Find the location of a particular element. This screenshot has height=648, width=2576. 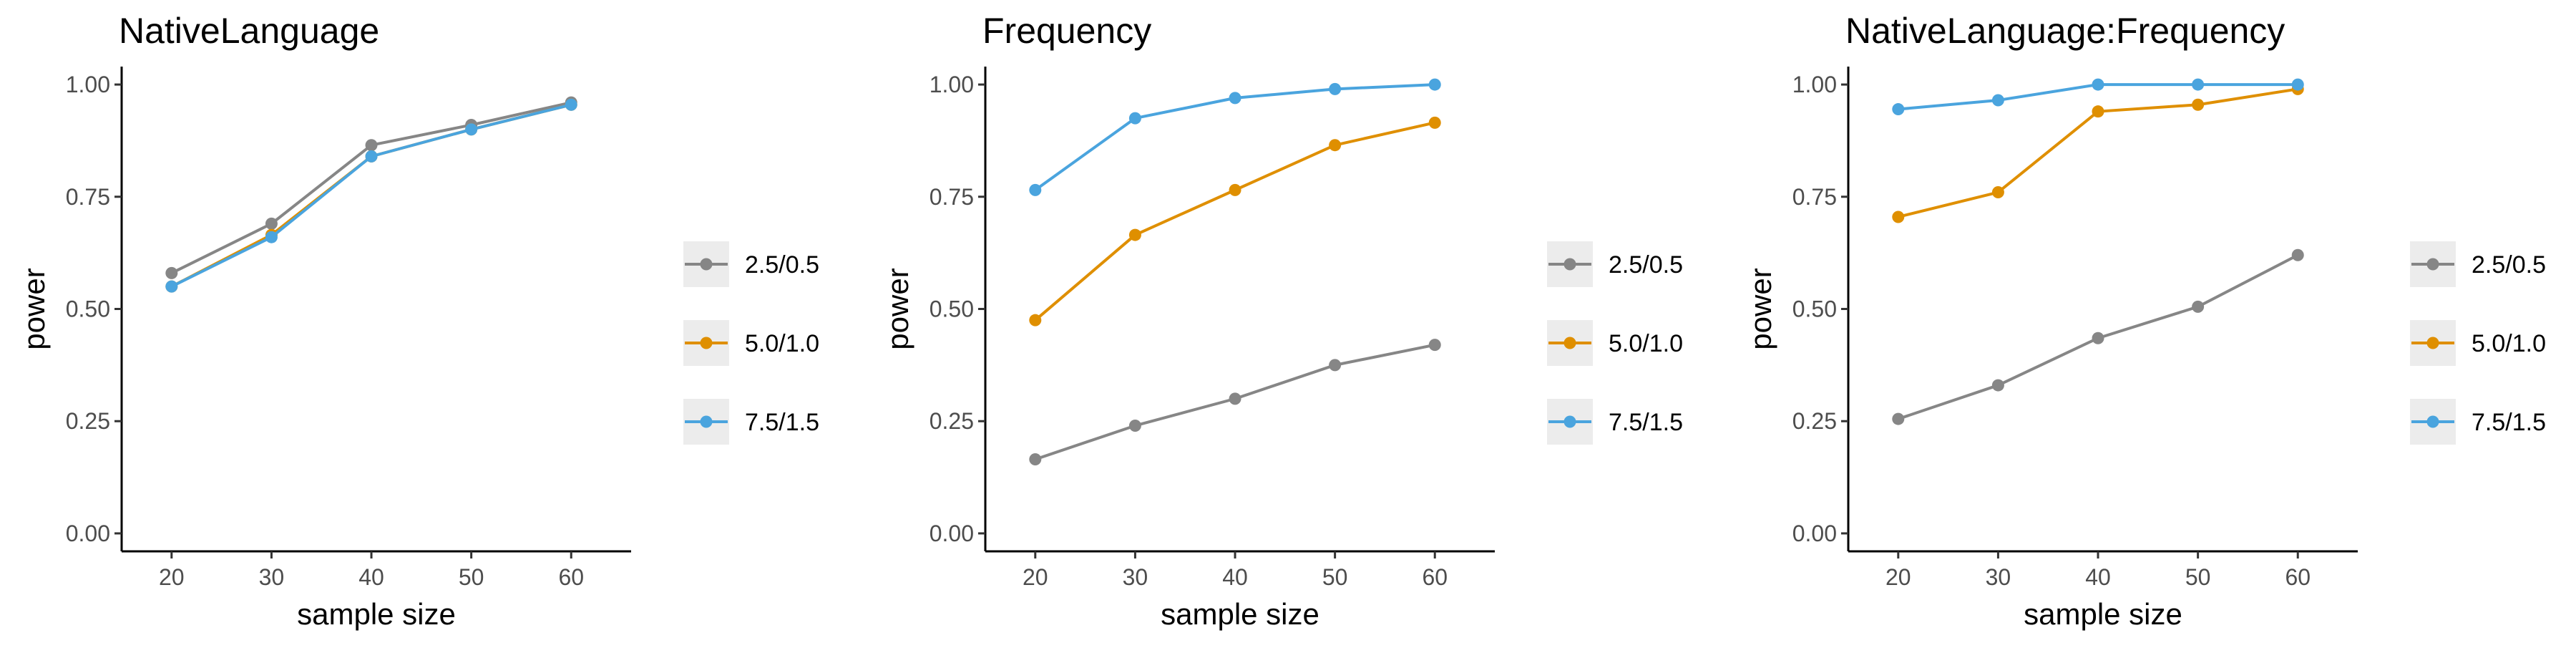

legend-label: 5.0/1.0 is located at coordinates (1646, 343).